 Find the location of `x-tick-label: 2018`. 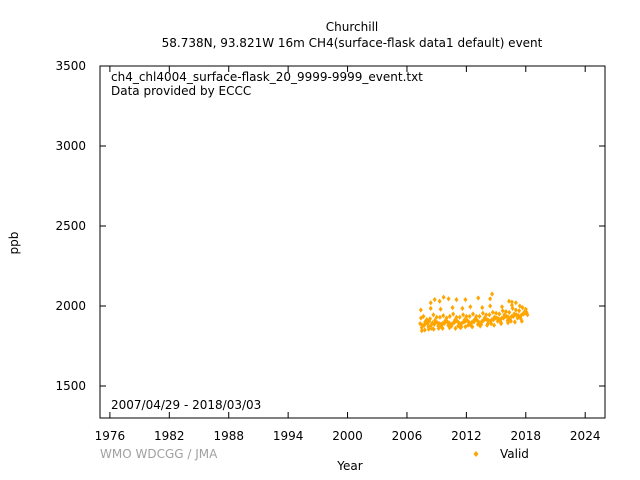

x-tick-label: 2018 is located at coordinates (526, 436).